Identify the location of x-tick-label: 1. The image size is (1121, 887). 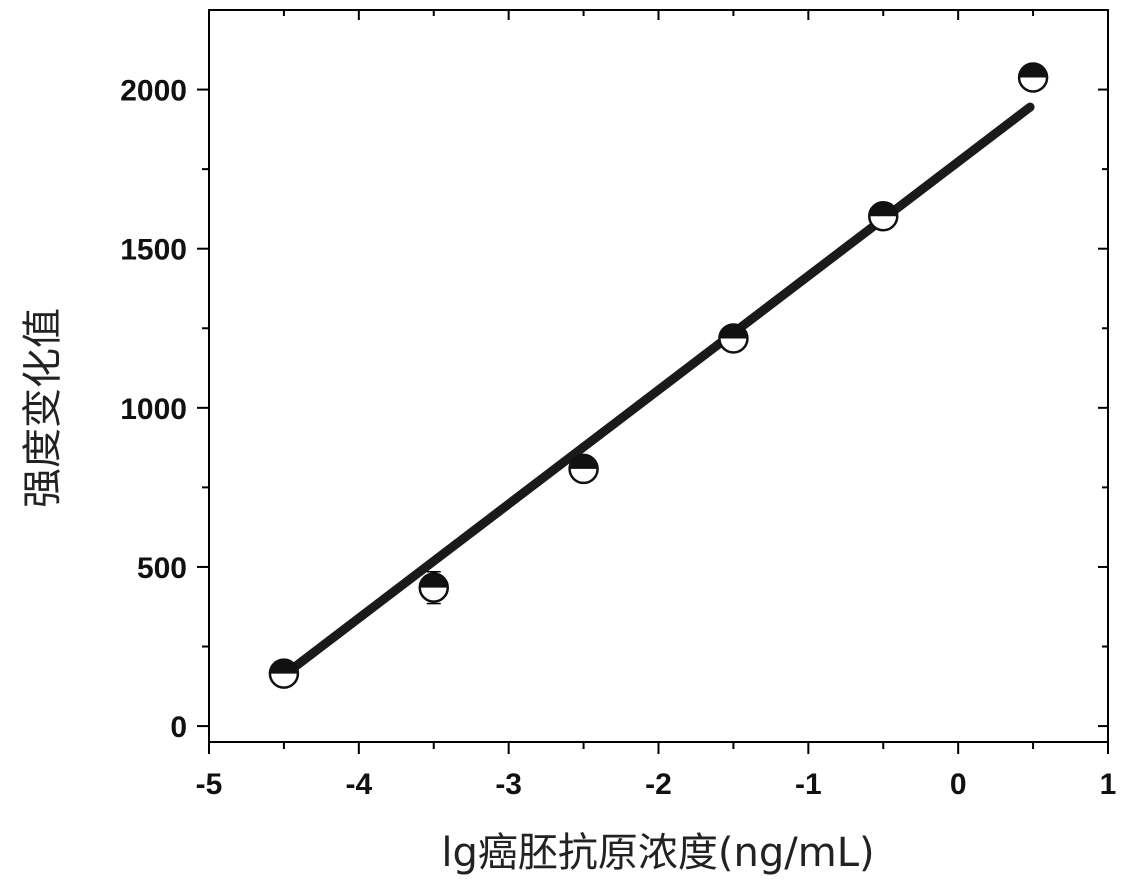
(1108, 784).